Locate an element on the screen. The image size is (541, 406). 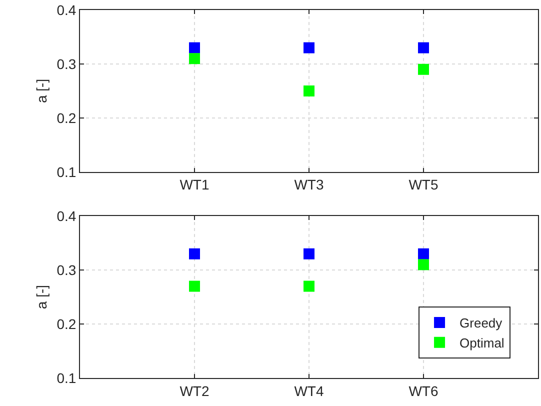
x-tick-label: WT2 is located at coordinates (195, 390).